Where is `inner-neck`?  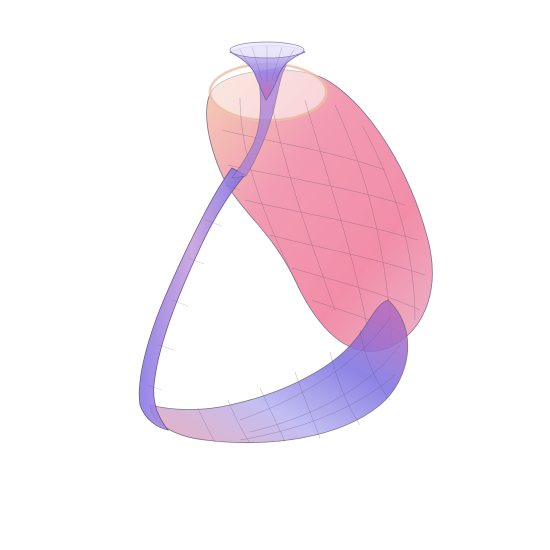 inner-neck is located at coordinates (259, 122).